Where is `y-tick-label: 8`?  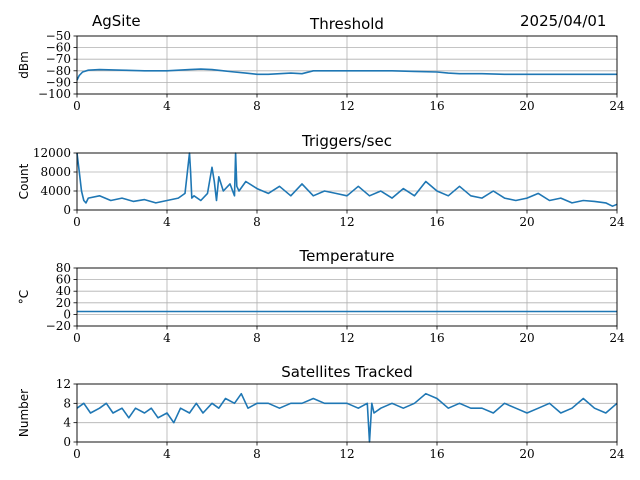 y-tick-label: 8 is located at coordinates (67, 403).